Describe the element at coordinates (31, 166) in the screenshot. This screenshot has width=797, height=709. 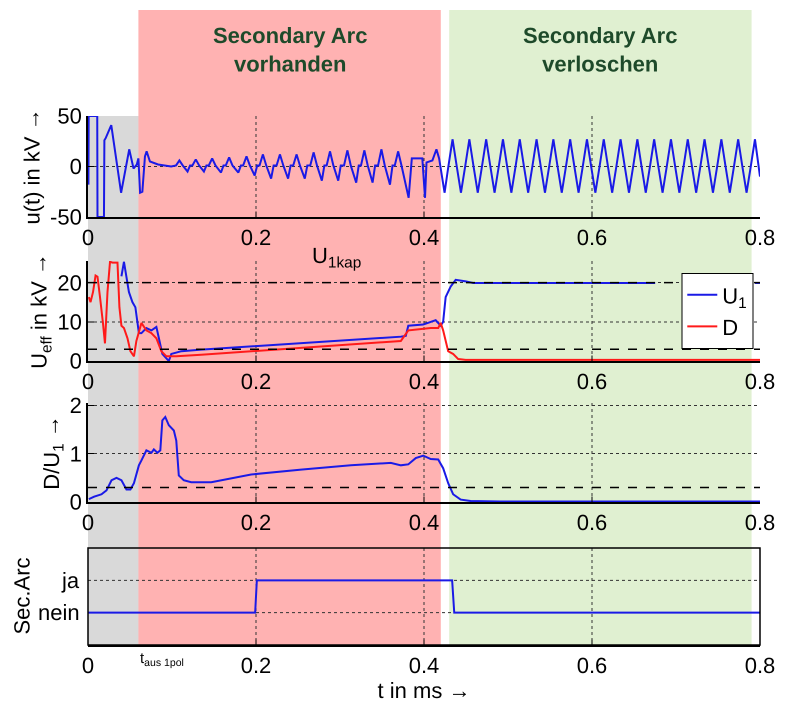
I see `y-axis-title: u(t) in kV →` at that location.